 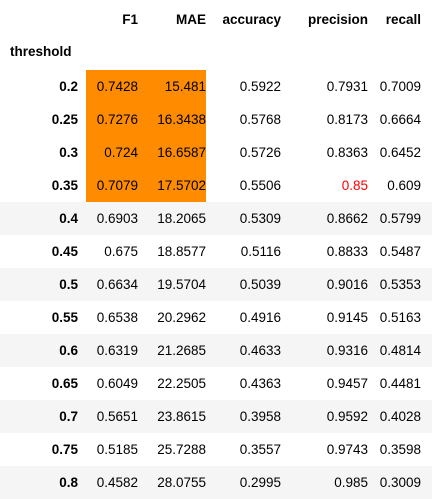 What do you see at coordinates (64, 251) in the screenshot?
I see `threshold-cell: 0.45` at bounding box center [64, 251].